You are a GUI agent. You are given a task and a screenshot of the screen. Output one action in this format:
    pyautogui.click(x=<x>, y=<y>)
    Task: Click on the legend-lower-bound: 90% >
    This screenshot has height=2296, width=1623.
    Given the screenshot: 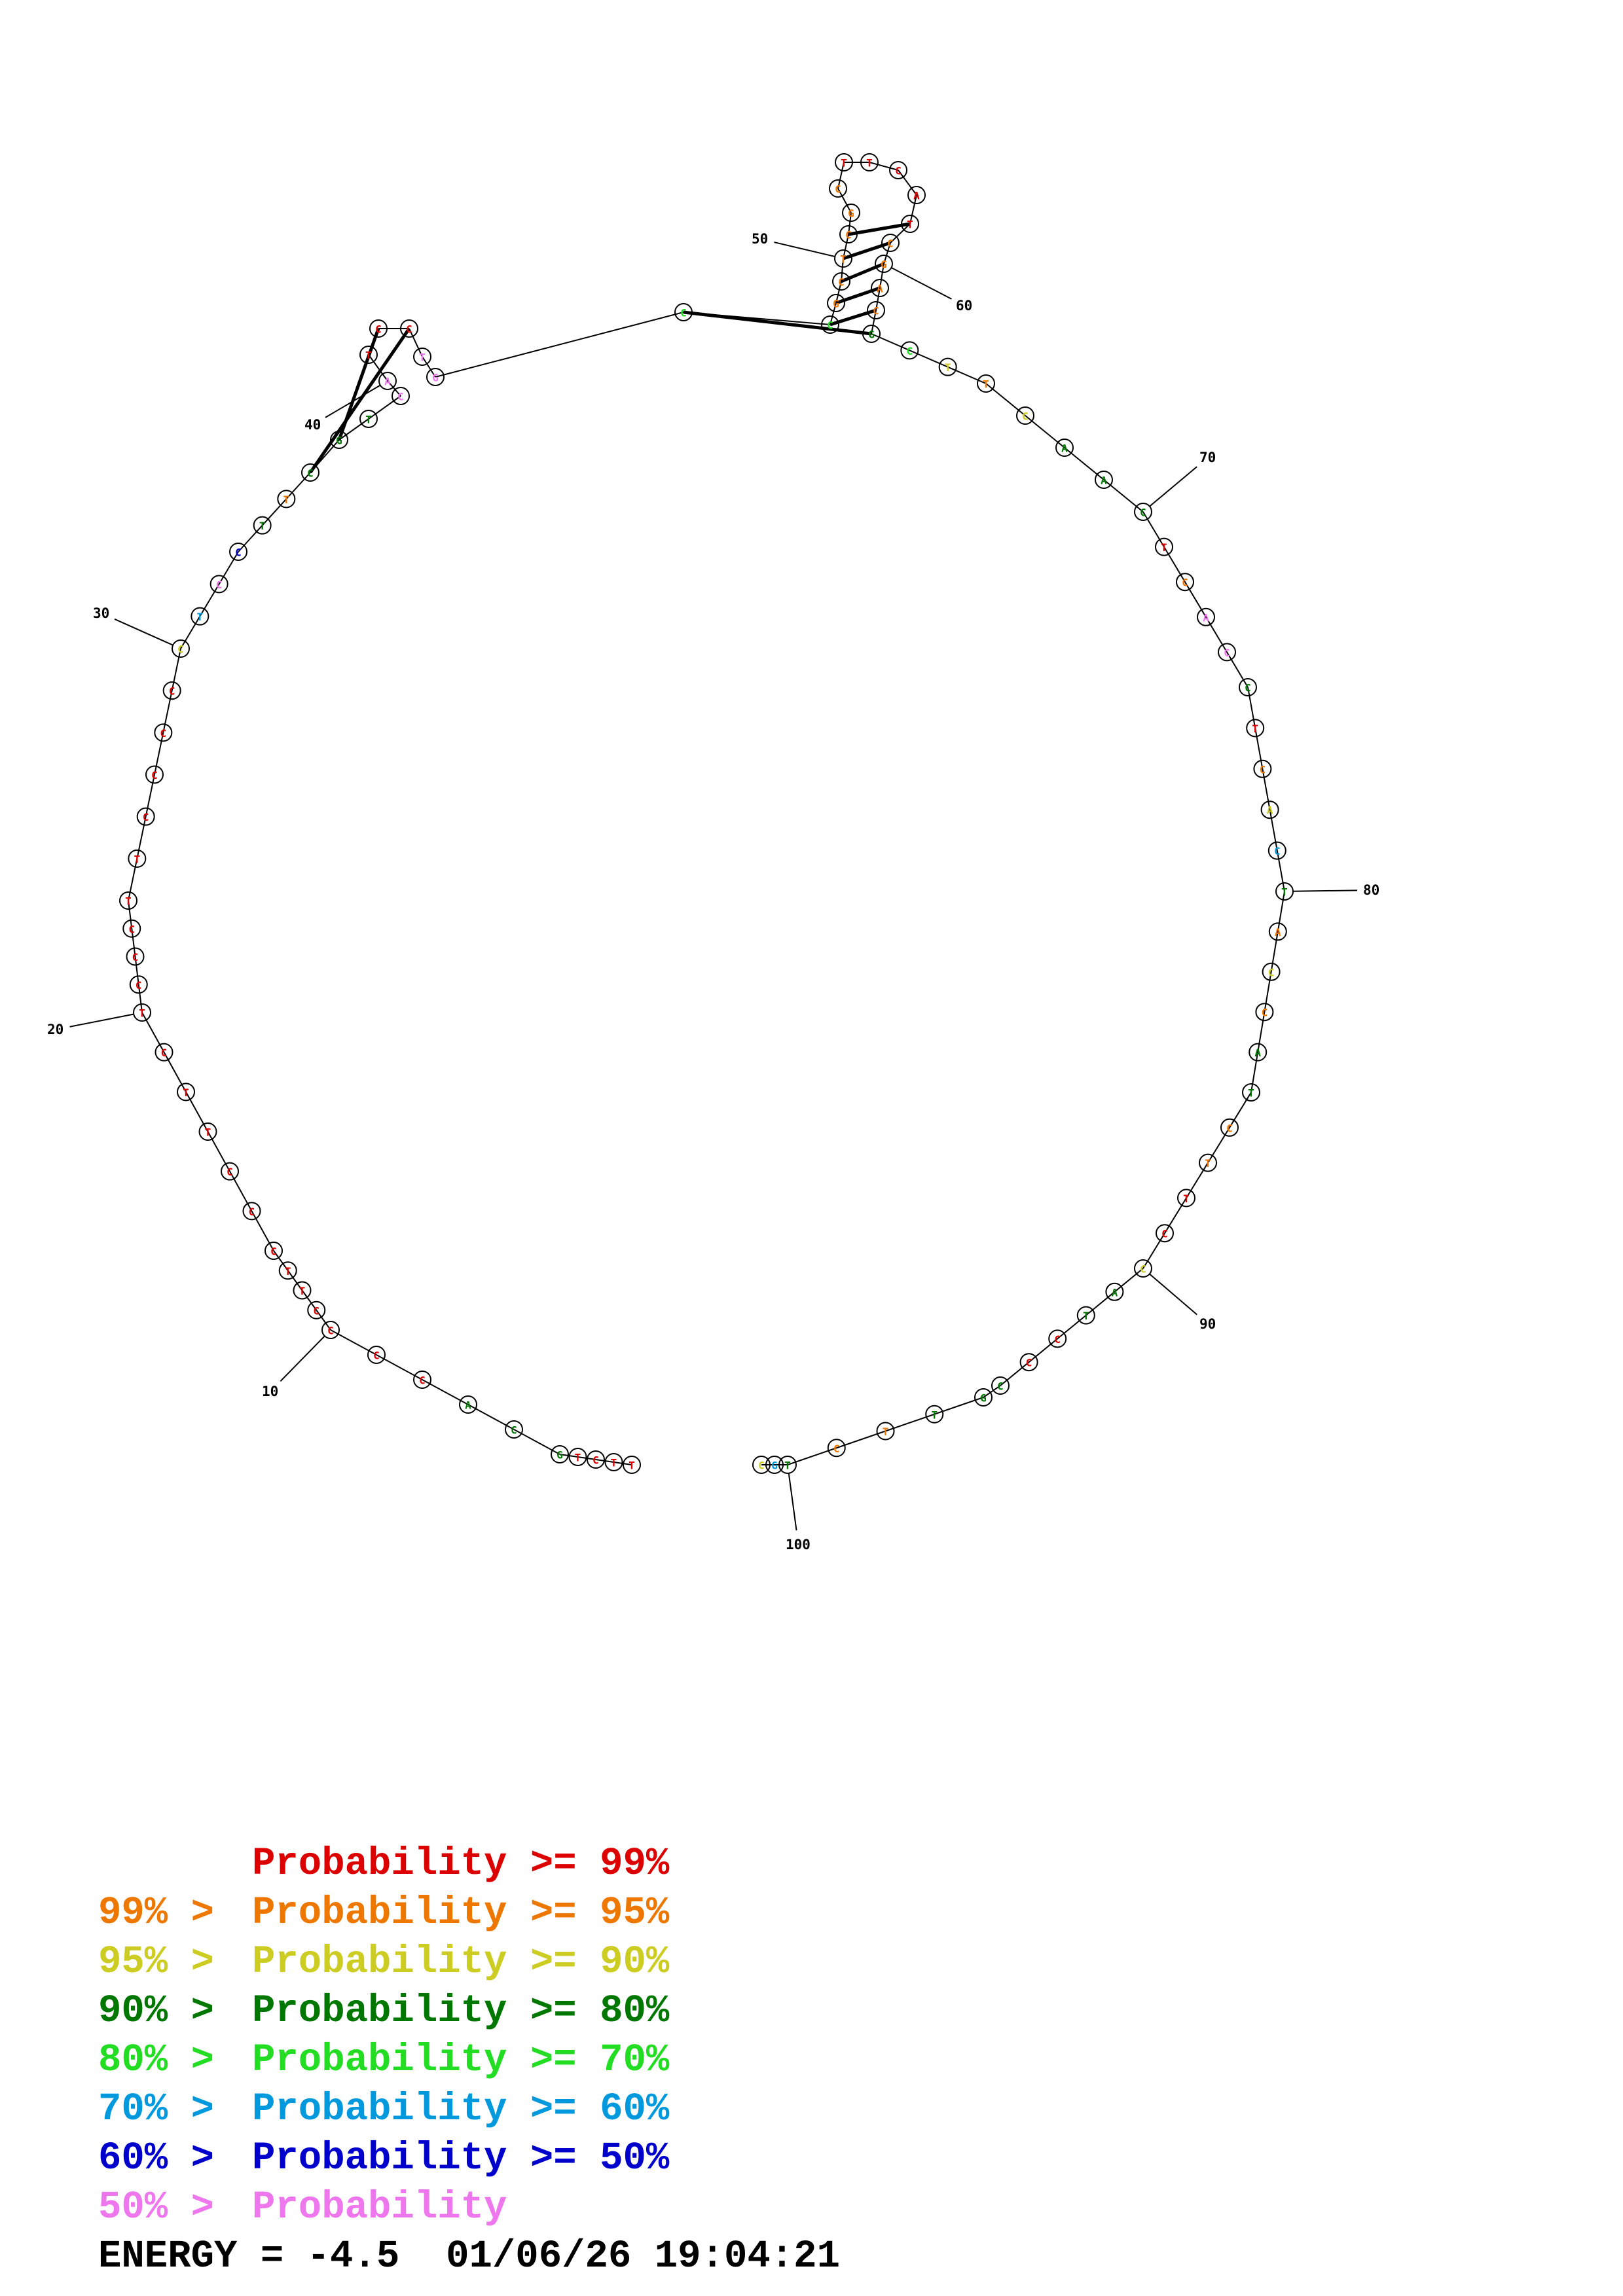 What is the action you would take?
    pyautogui.click(x=156, y=2011)
    